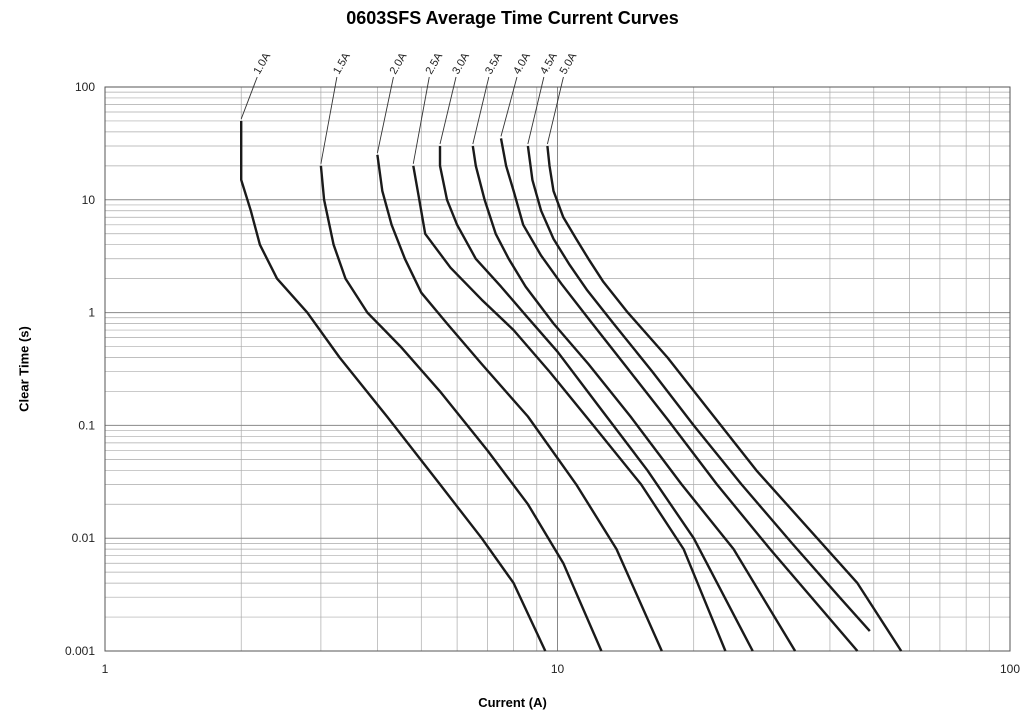 The image size is (1025, 715). What do you see at coordinates (569, 63) in the screenshot?
I see `curve-label: 5.0A` at bounding box center [569, 63].